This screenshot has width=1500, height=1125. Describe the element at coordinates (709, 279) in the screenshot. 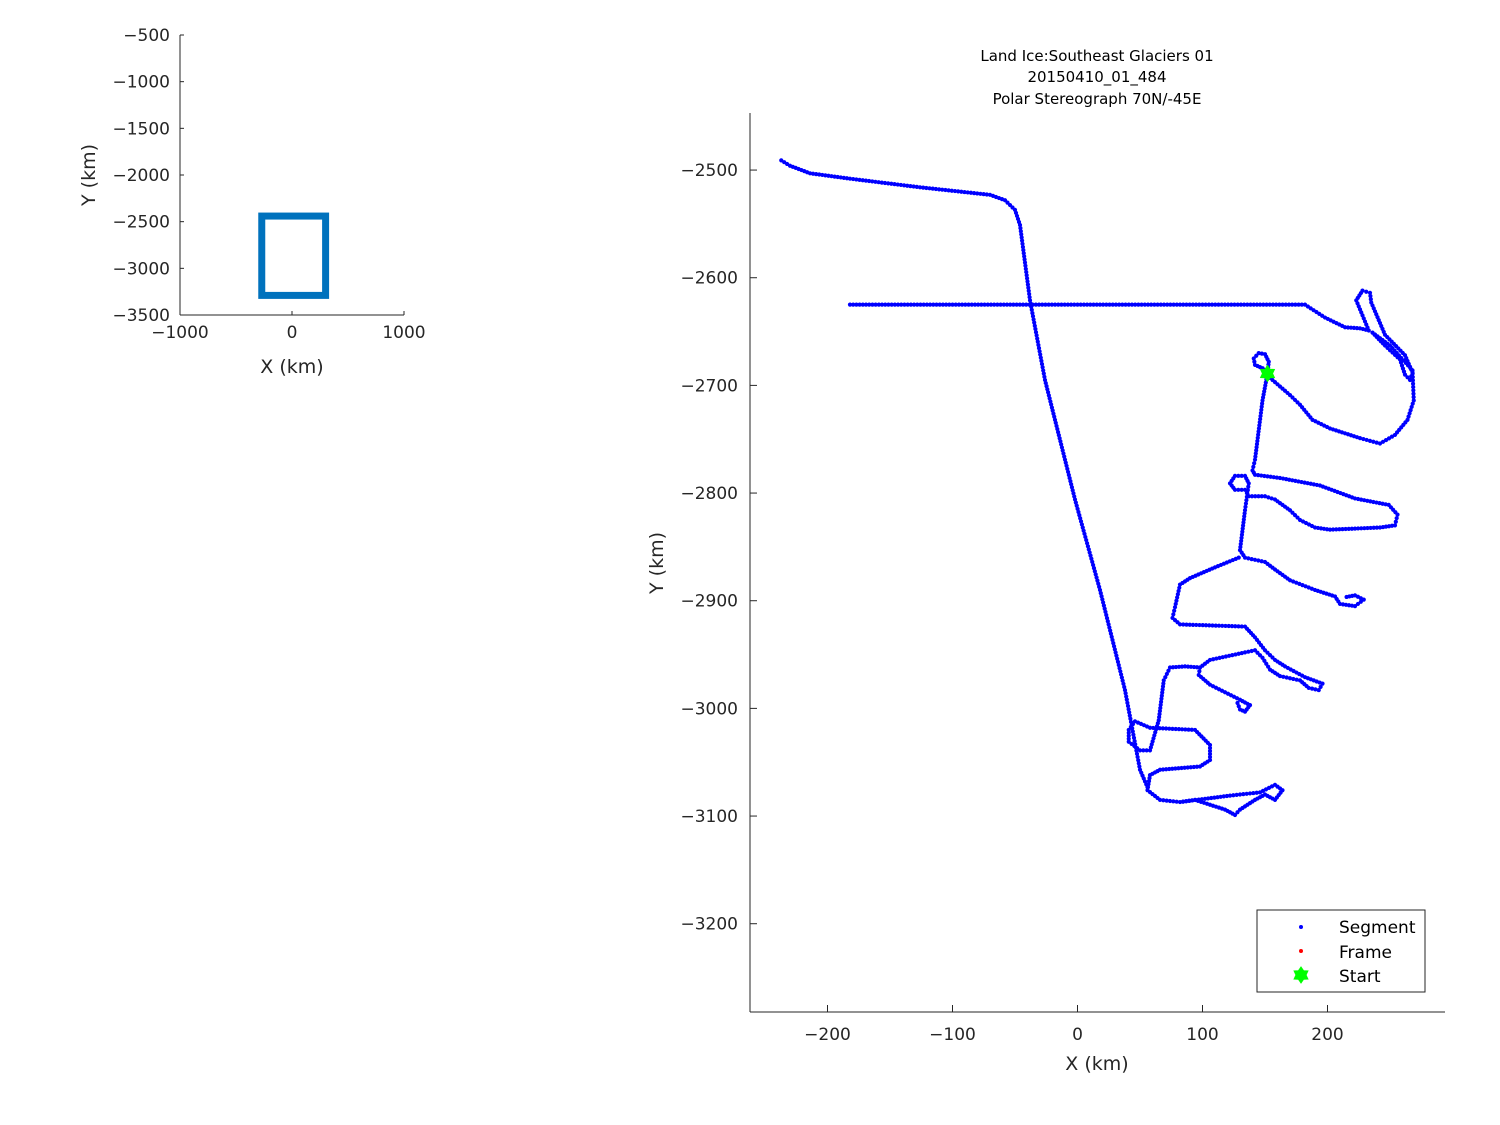

I see `y-tick-label: −2600` at that location.